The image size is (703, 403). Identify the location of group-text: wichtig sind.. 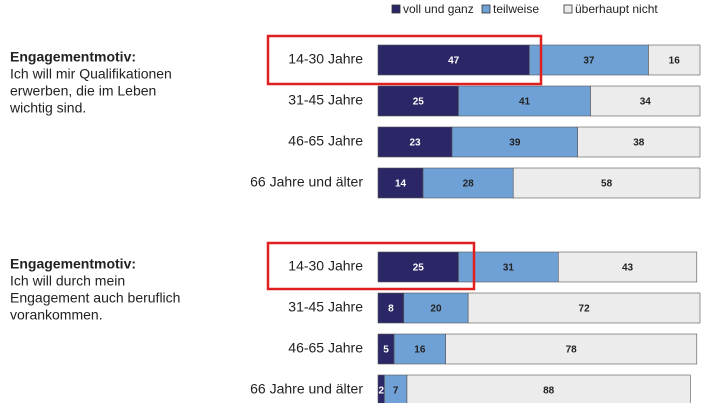
(47, 108).